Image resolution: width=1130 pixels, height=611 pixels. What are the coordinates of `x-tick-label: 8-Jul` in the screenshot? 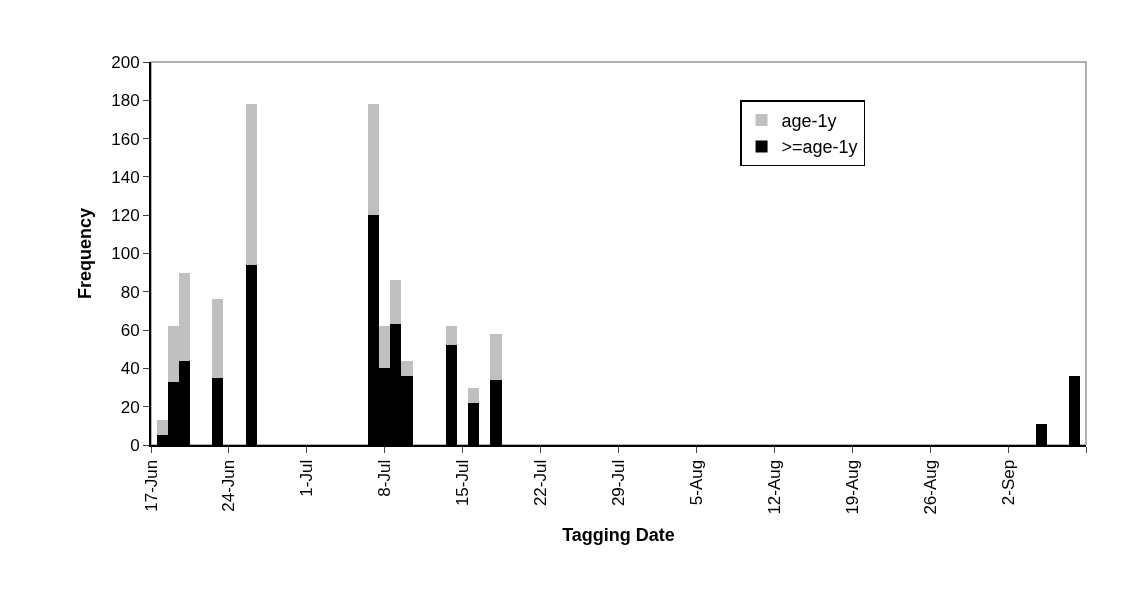 It's located at (385, 478).